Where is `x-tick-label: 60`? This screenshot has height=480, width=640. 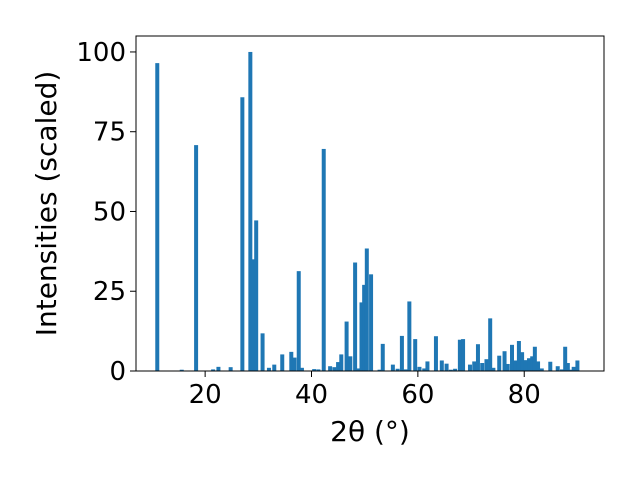 x-tick-label: 60 is located at coordinates (417, 395).